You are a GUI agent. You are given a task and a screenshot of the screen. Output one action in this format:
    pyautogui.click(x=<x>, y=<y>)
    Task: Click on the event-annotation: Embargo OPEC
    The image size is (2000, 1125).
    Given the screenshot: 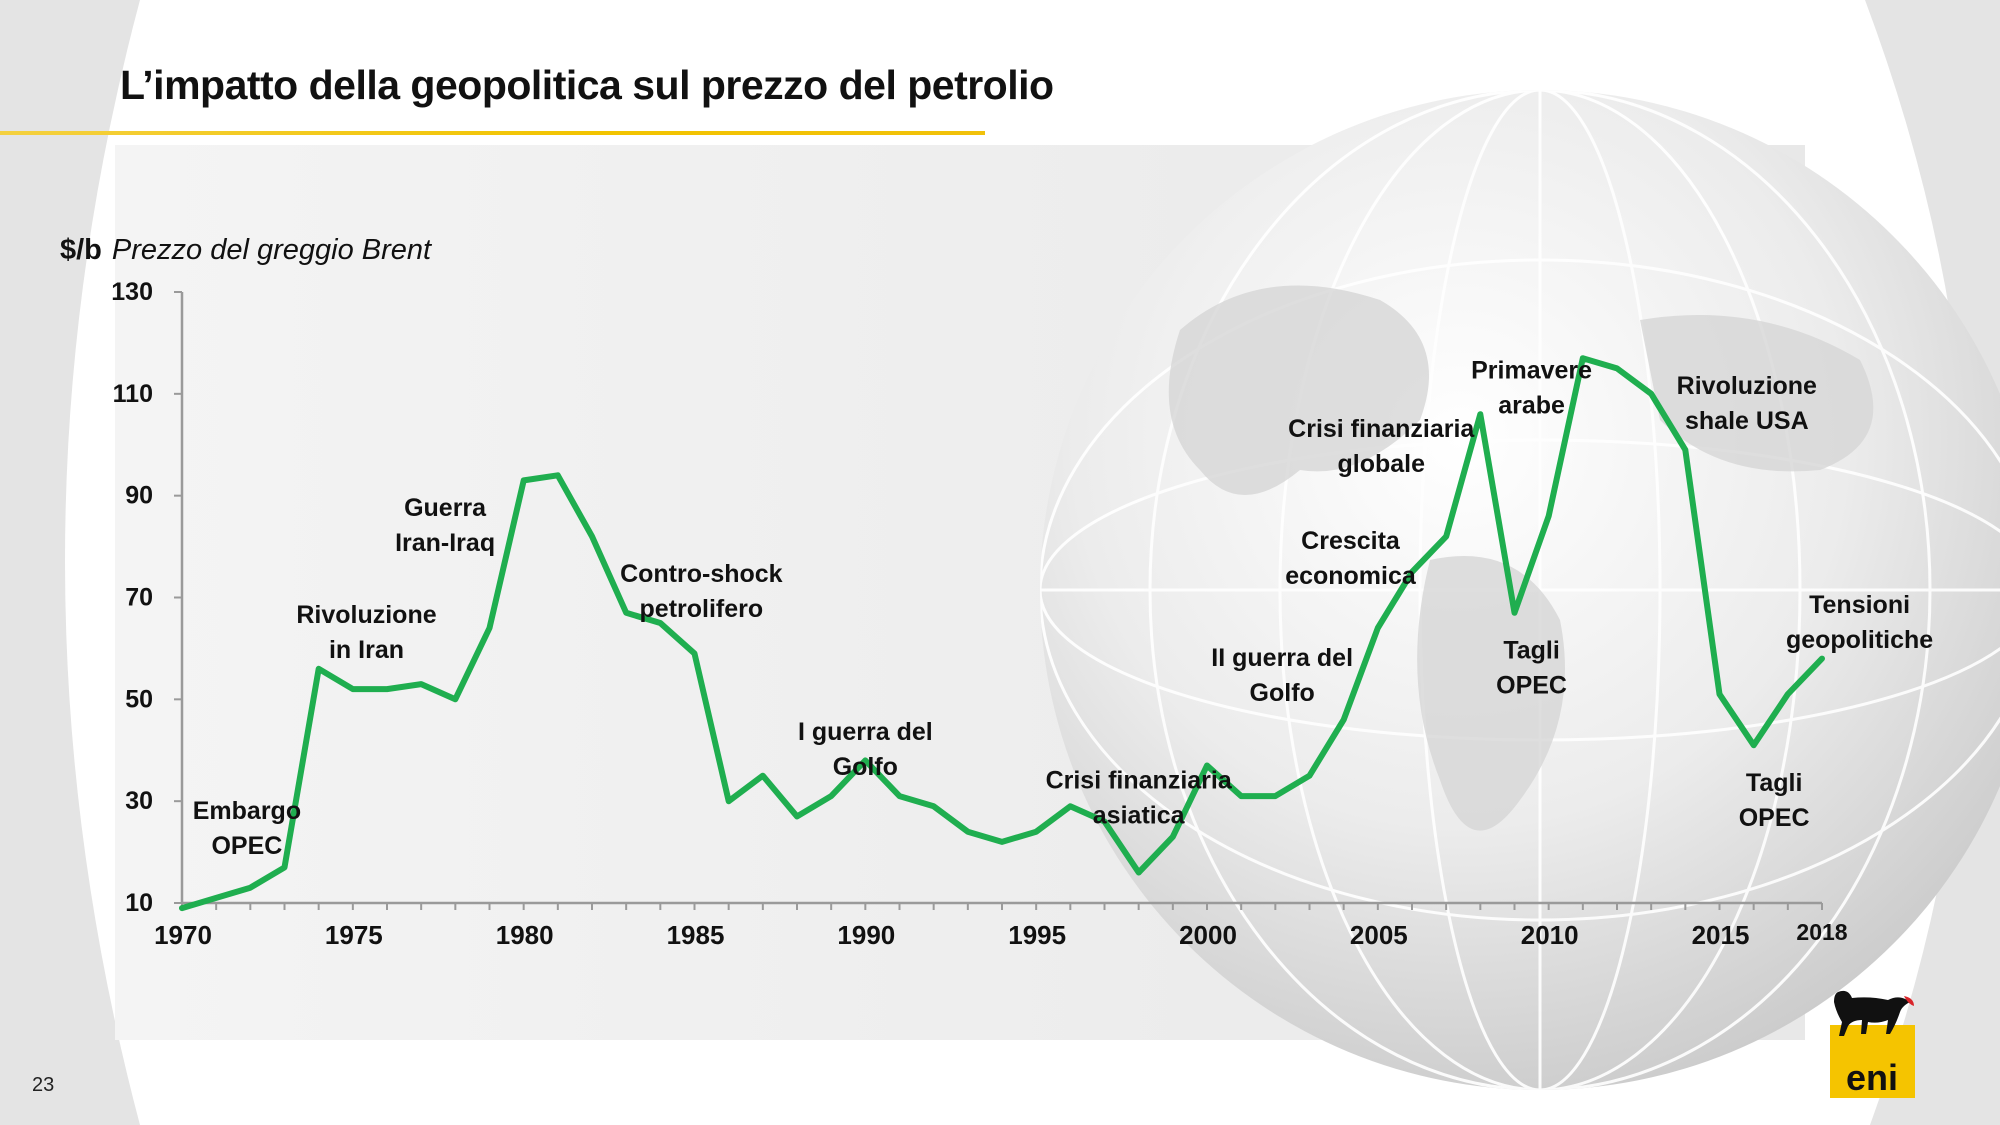 What is the action you would take?
    pyautogui.click(x=247, y=828)
    